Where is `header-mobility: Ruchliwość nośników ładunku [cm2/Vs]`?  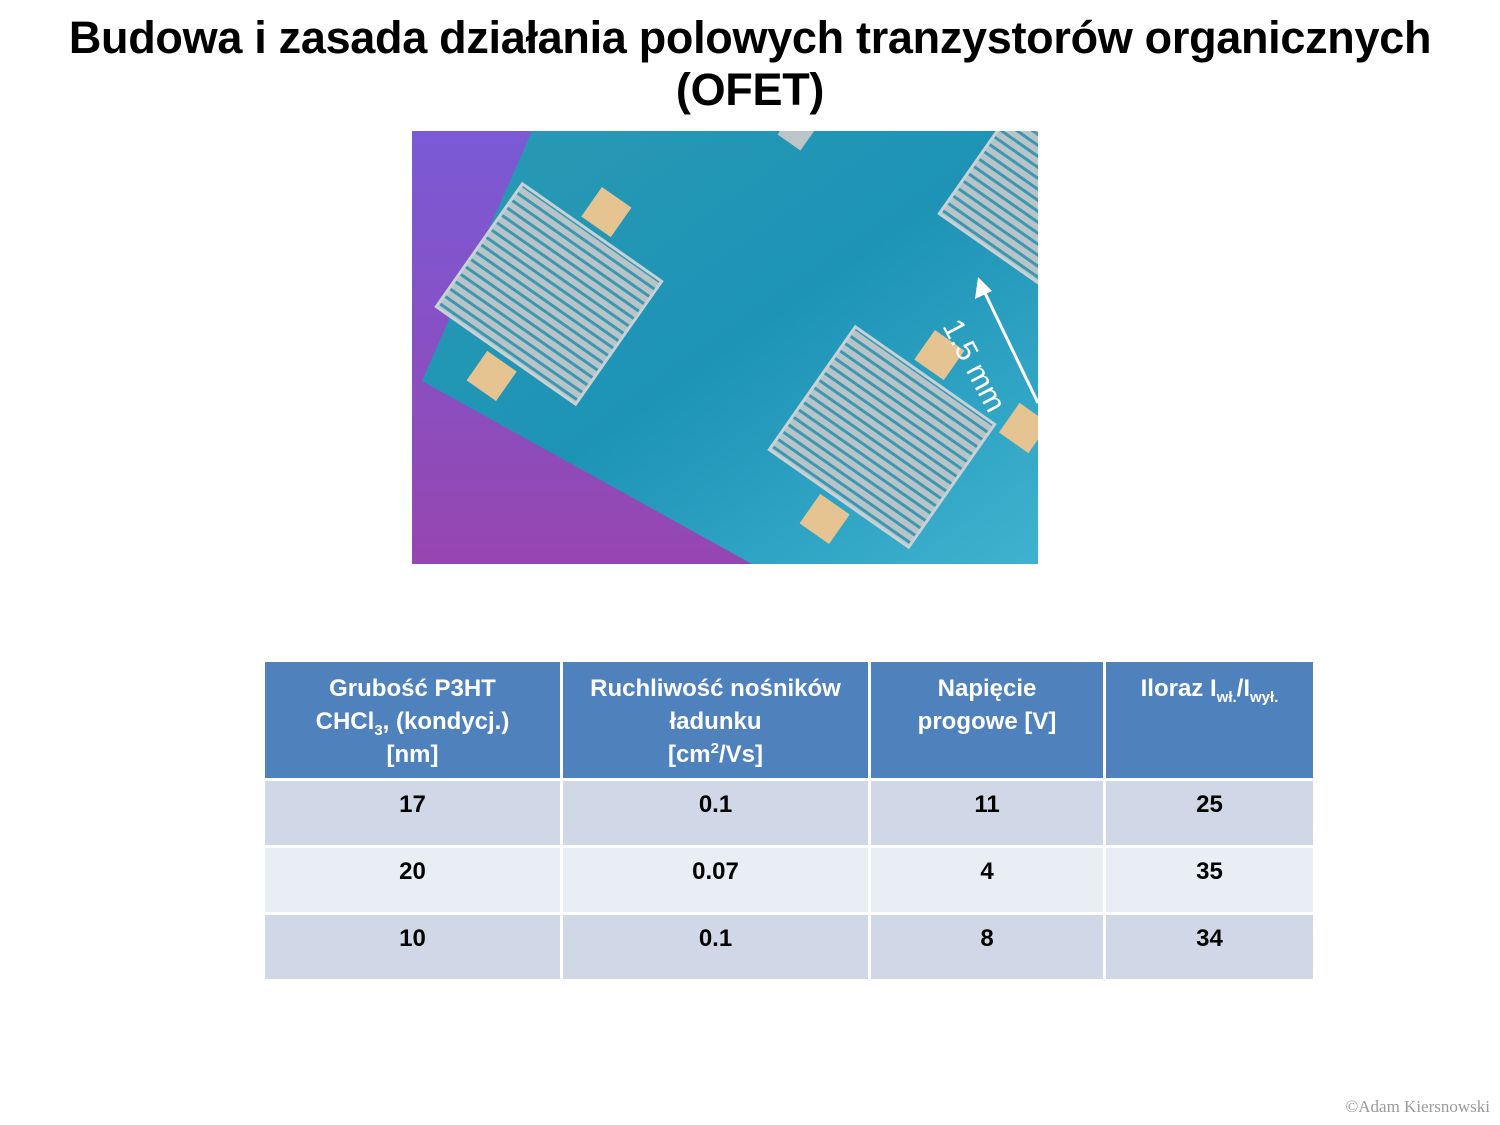
header-mobility: Ruchliwość nośników ładunku [cm2/Vs] is located at coordinates (715, 720).